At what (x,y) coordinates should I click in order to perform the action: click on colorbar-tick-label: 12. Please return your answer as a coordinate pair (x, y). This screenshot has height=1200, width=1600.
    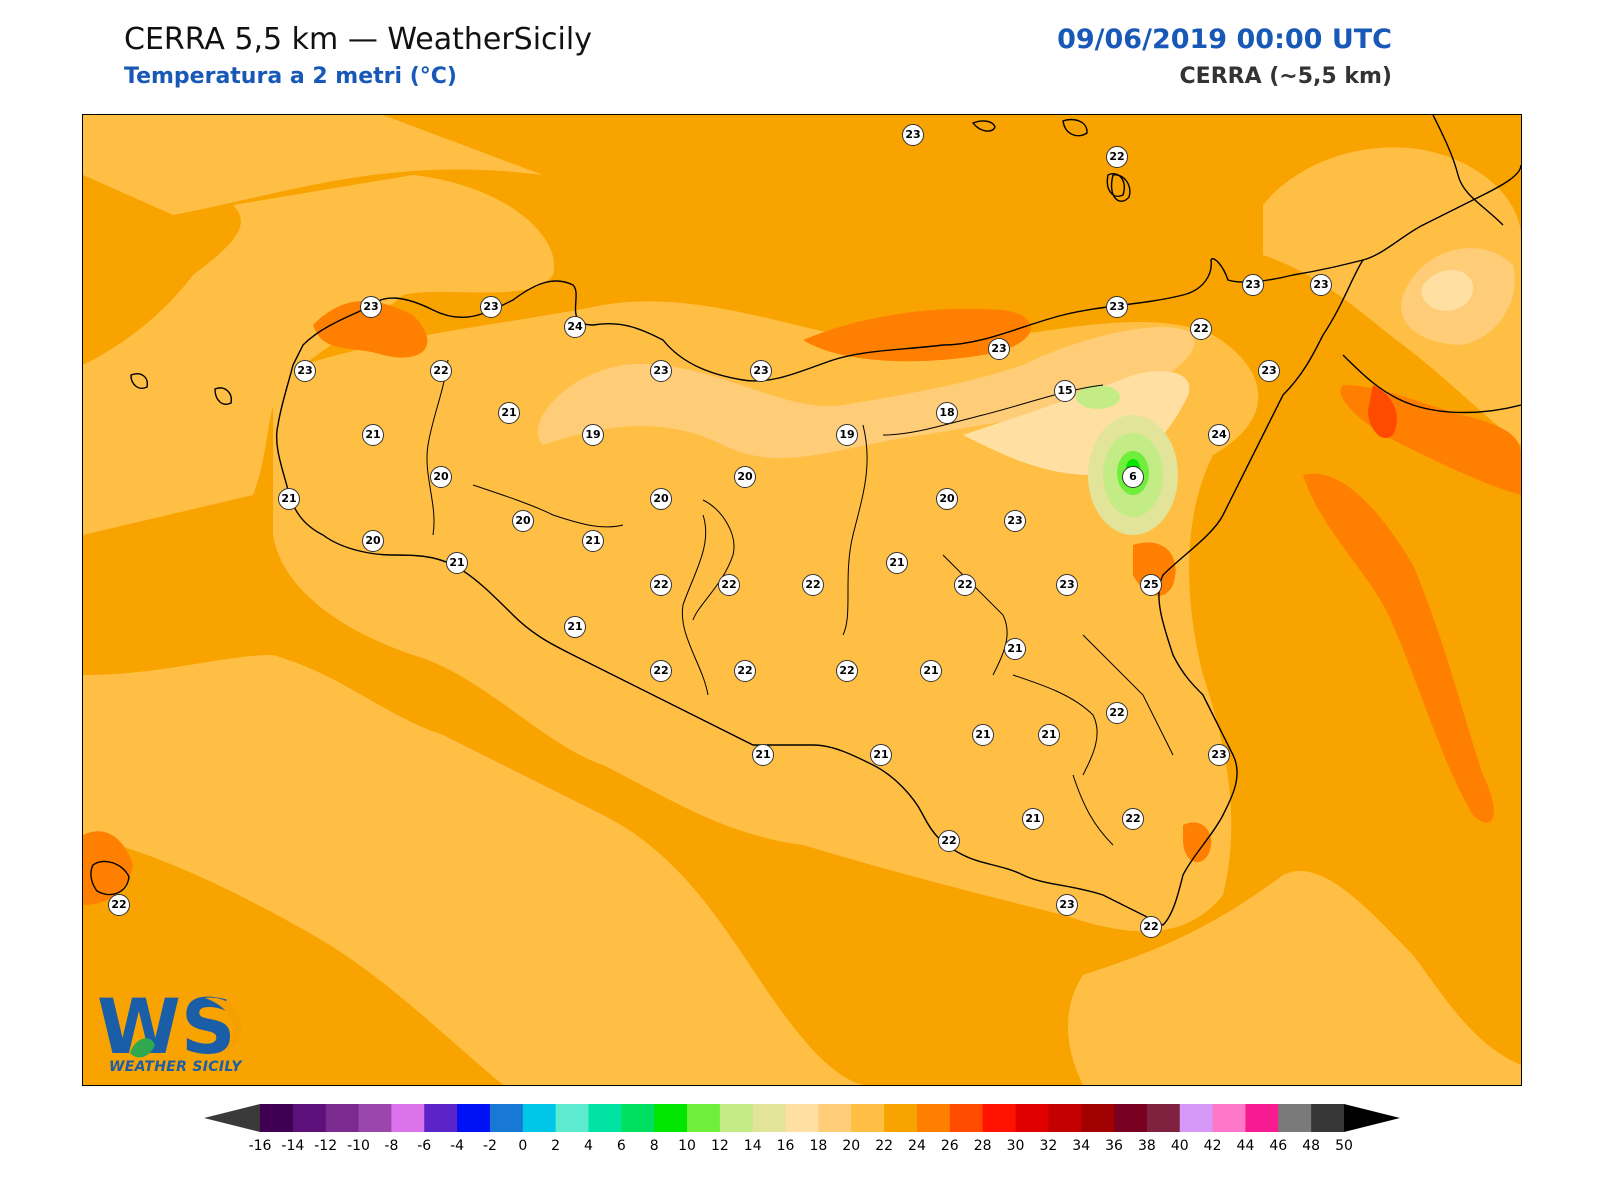
    Looking at the image, I should click on (719, 1146).